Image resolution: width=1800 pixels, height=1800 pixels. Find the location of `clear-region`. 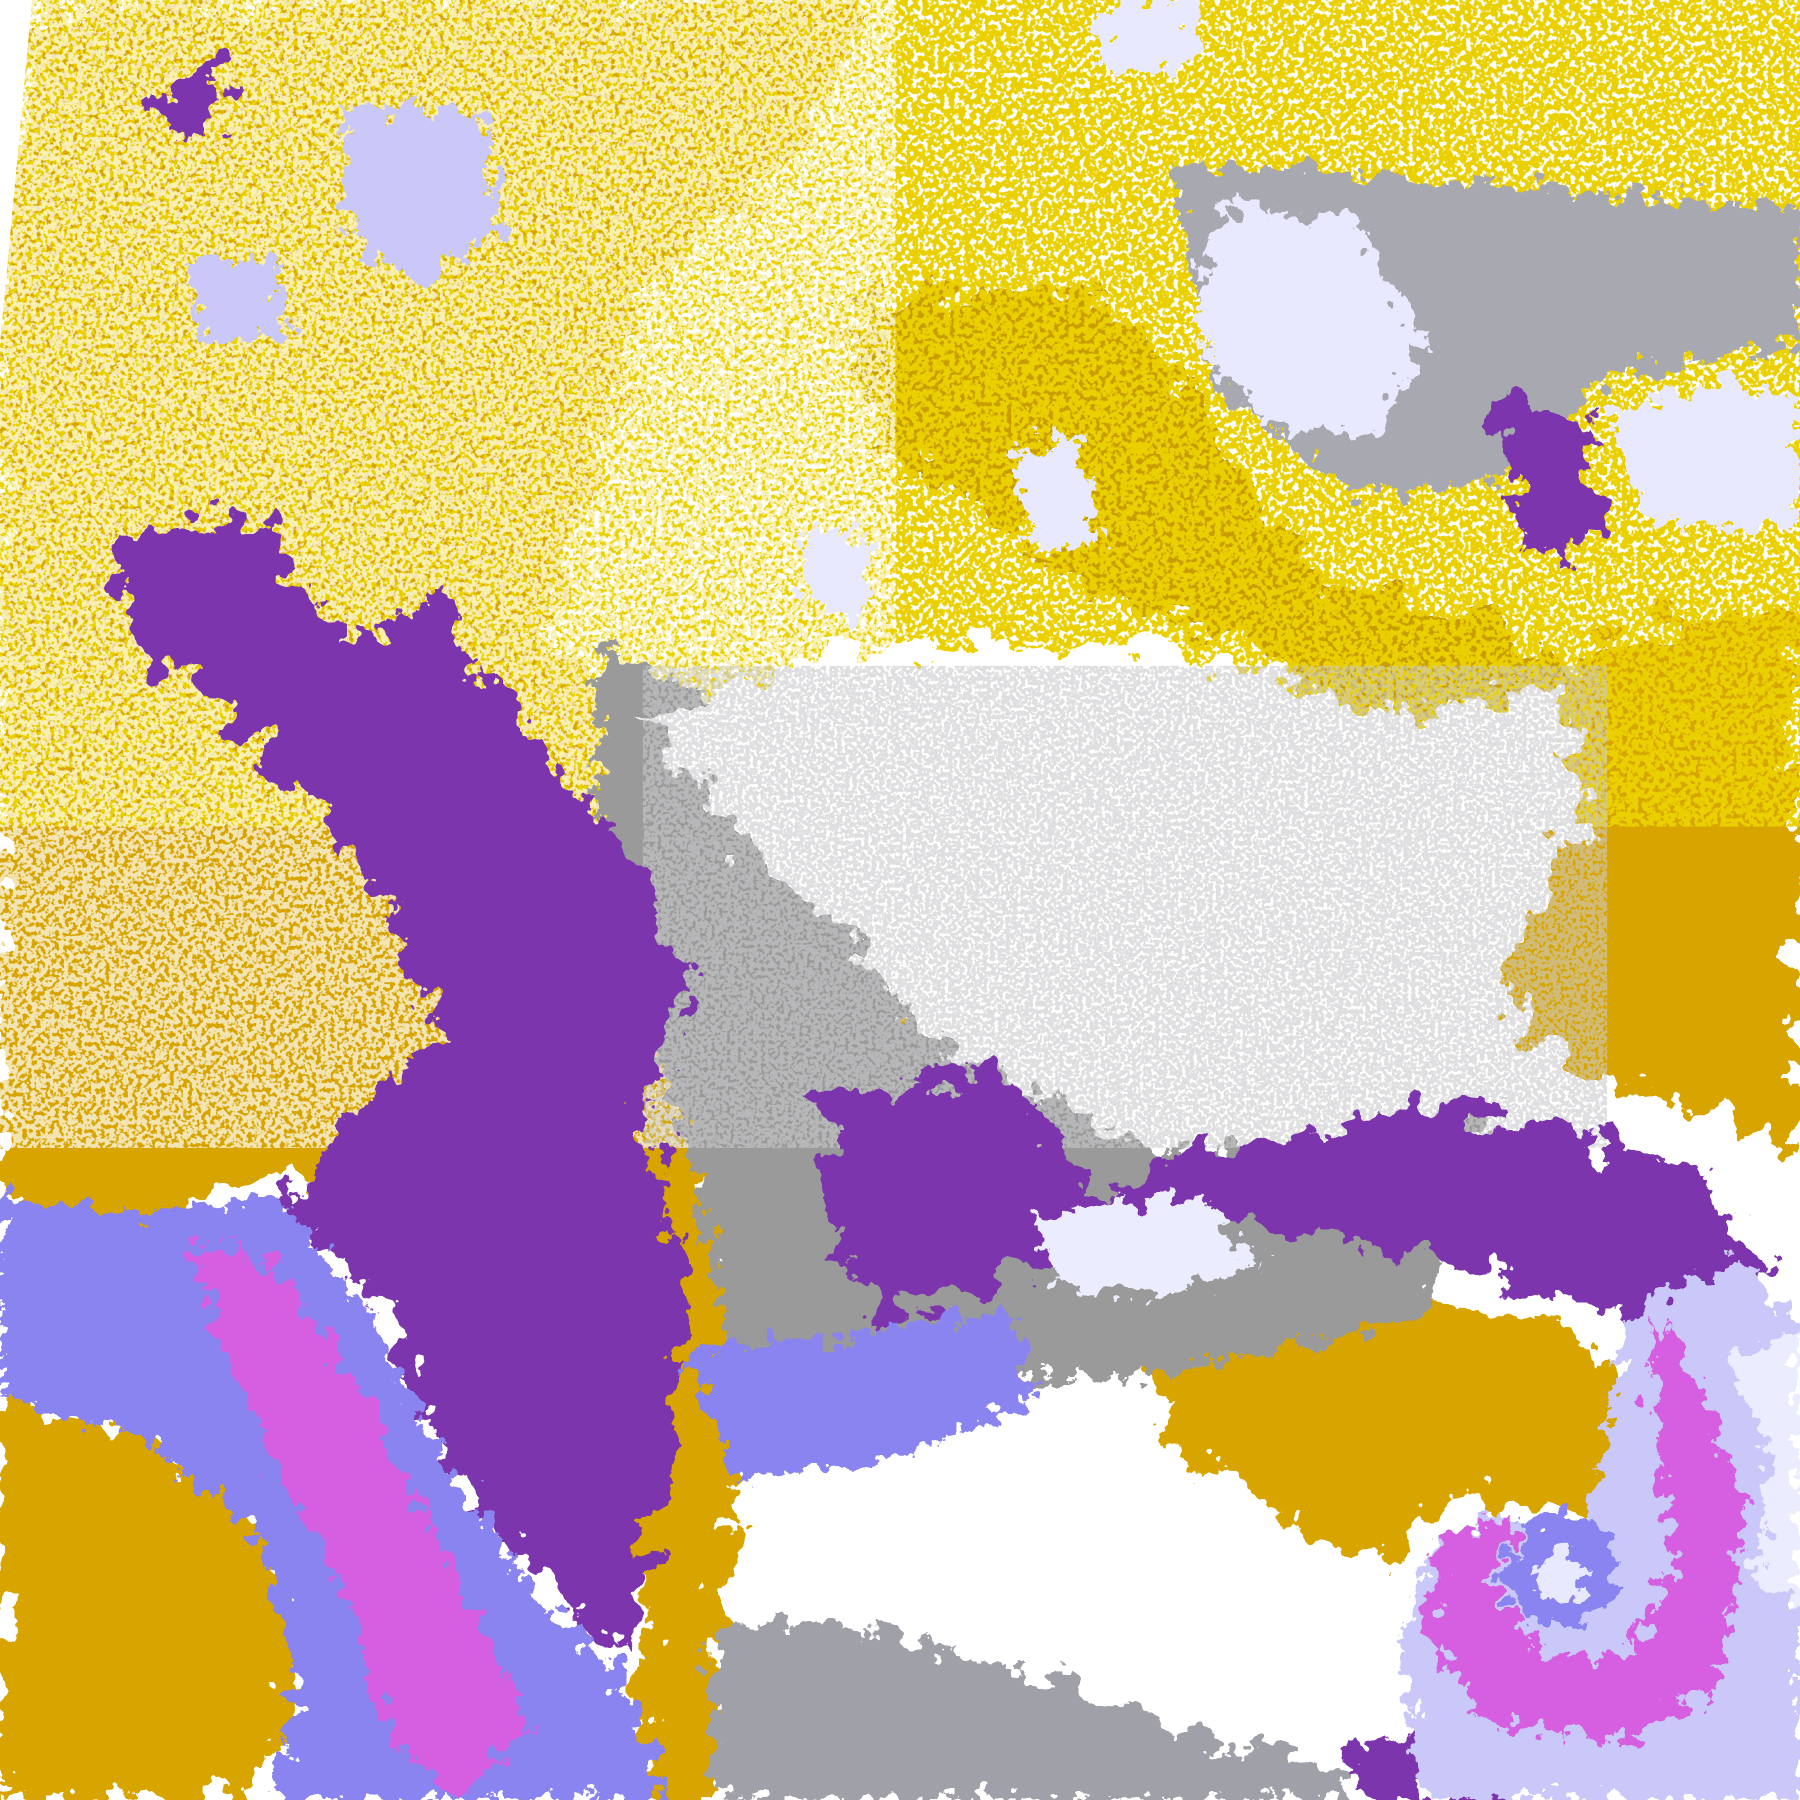

clear-region is located at coordinates (1056, 1589).